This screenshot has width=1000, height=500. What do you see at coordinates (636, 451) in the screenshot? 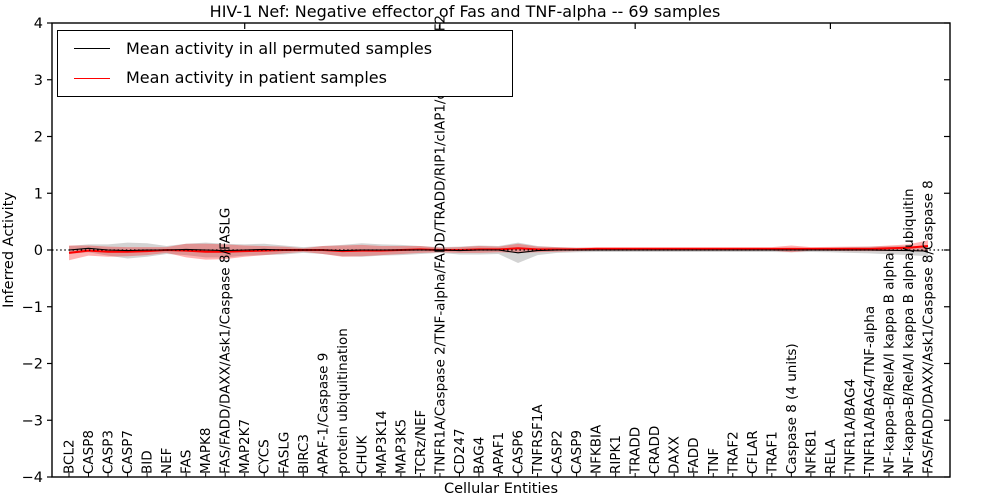
I see `x-tick-label: TRADD` at bounding box center [636, 451].